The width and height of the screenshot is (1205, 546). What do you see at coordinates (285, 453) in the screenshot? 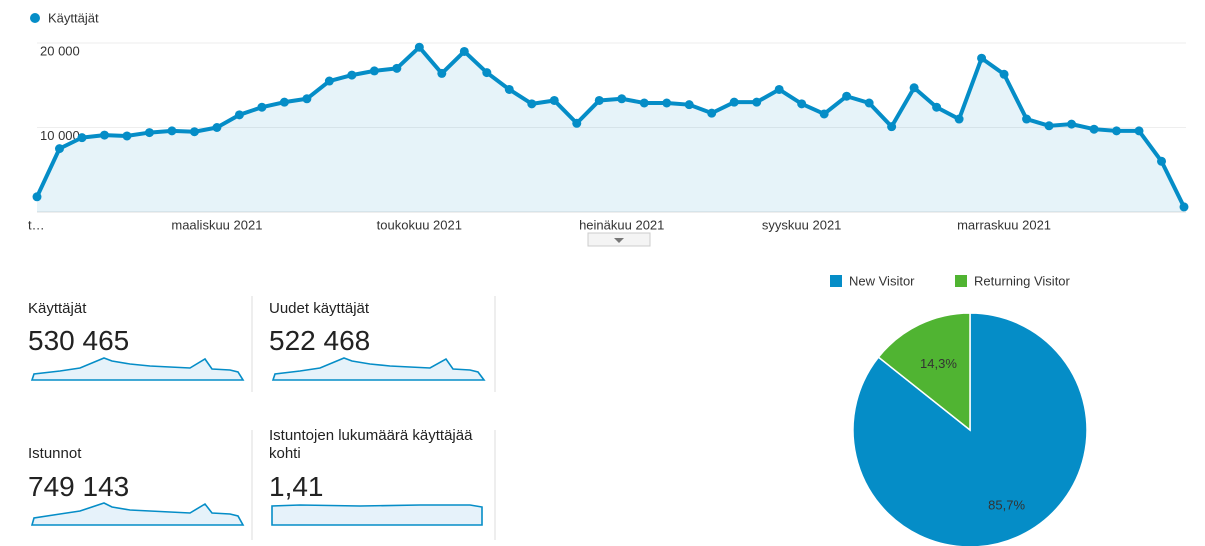
I see `metric-title-line: kohti` at bounding box center [285, 453].